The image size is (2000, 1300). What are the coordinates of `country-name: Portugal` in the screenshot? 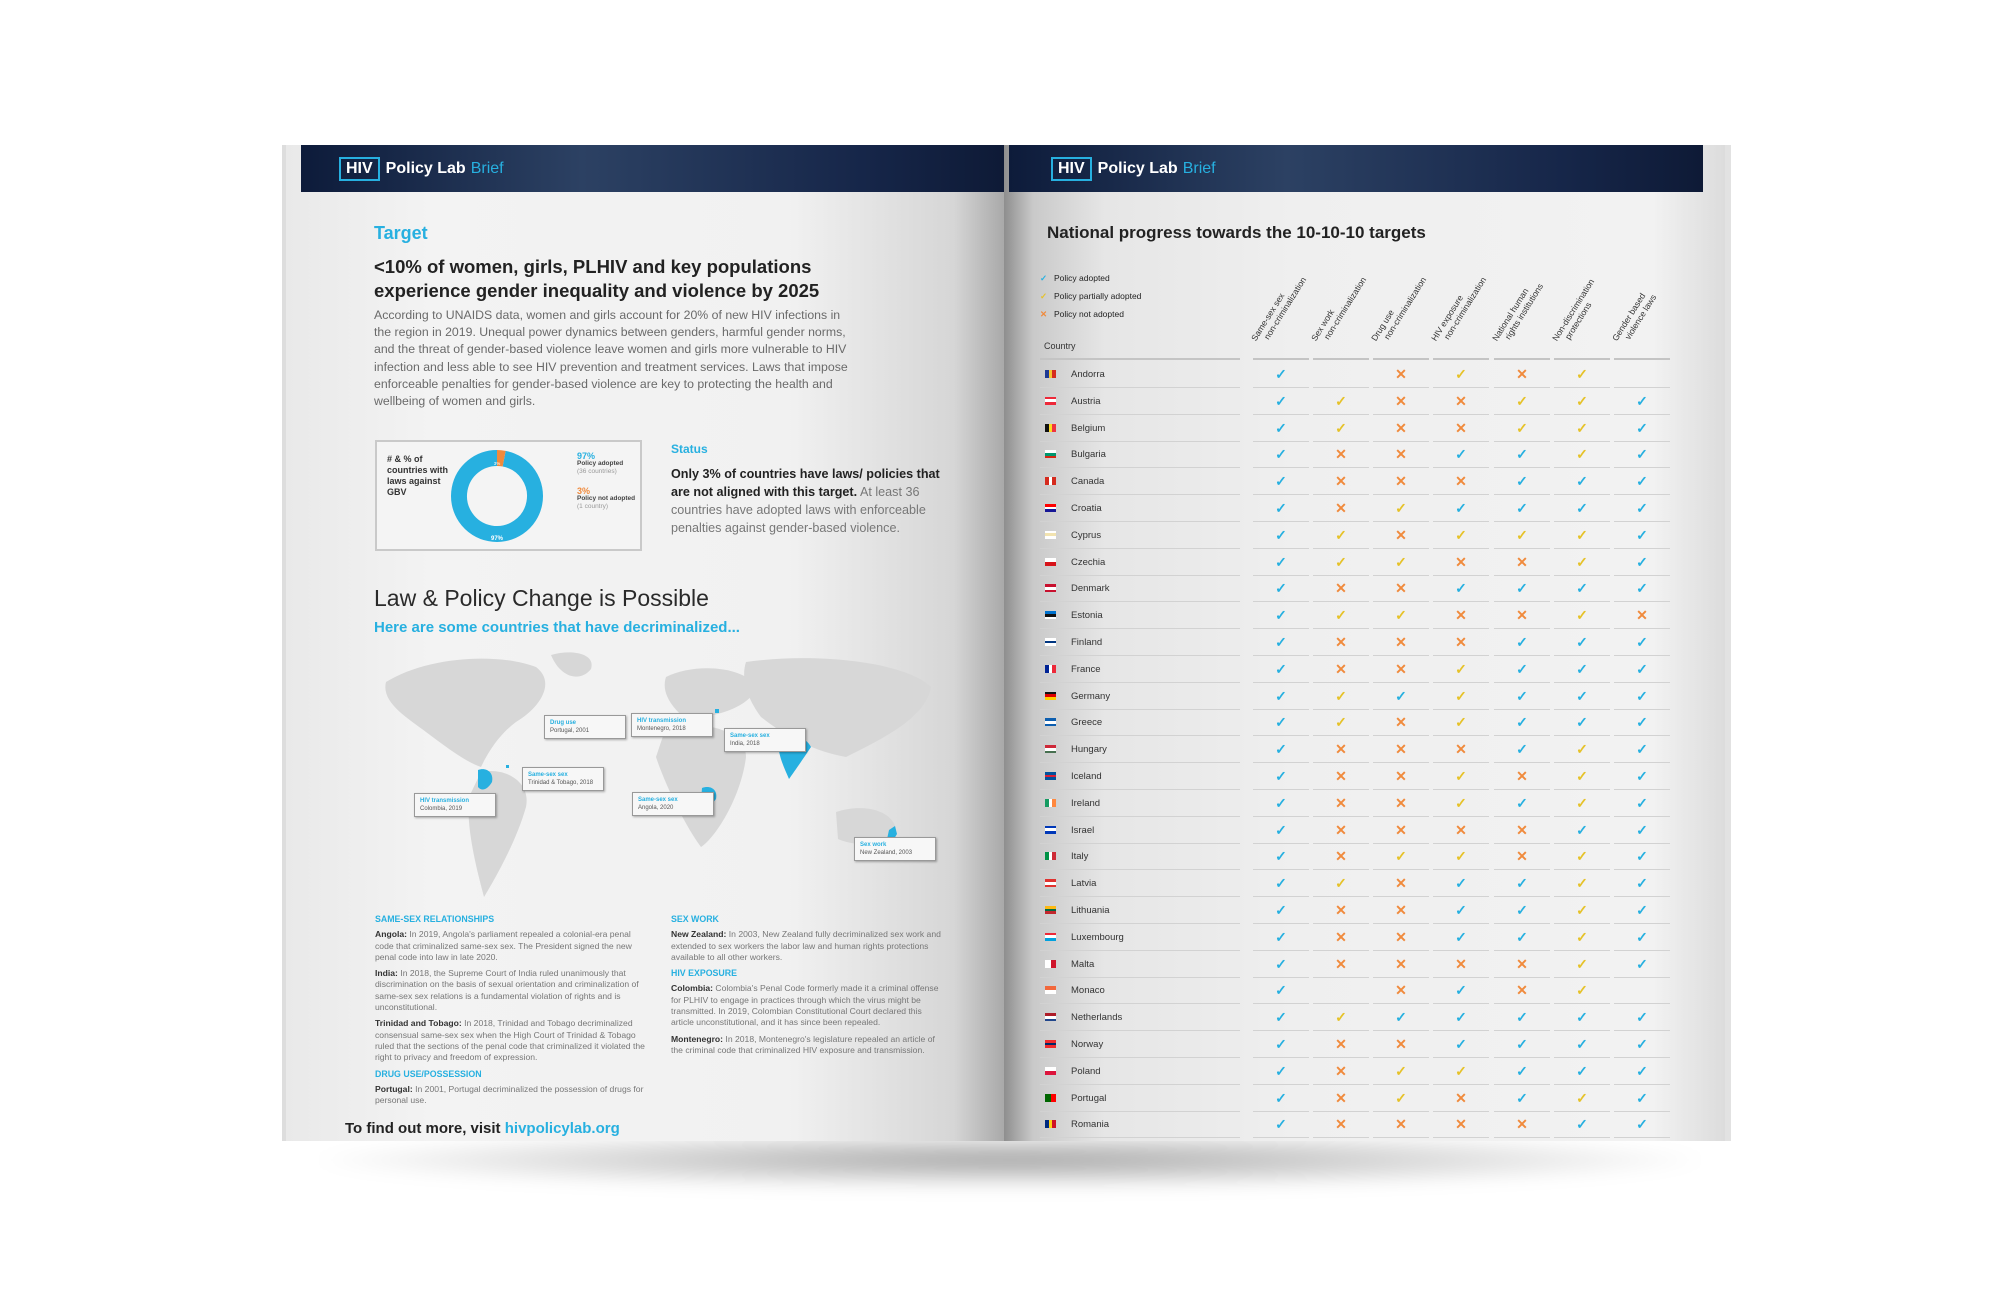 It's located at (1089, 1098).